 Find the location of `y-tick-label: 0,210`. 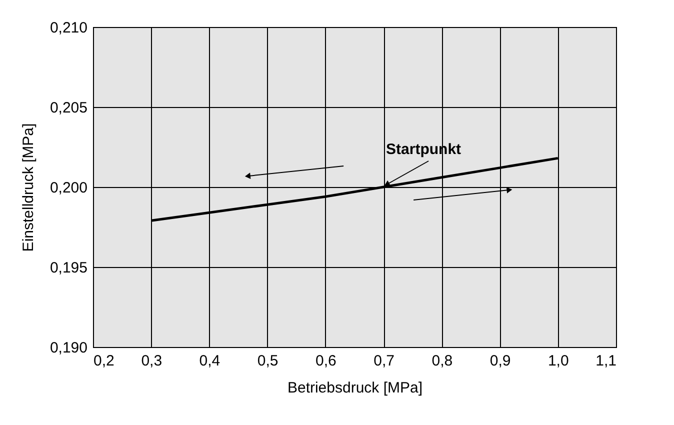

y-tick-label: 0,210 is located at coordinates (69, 28).